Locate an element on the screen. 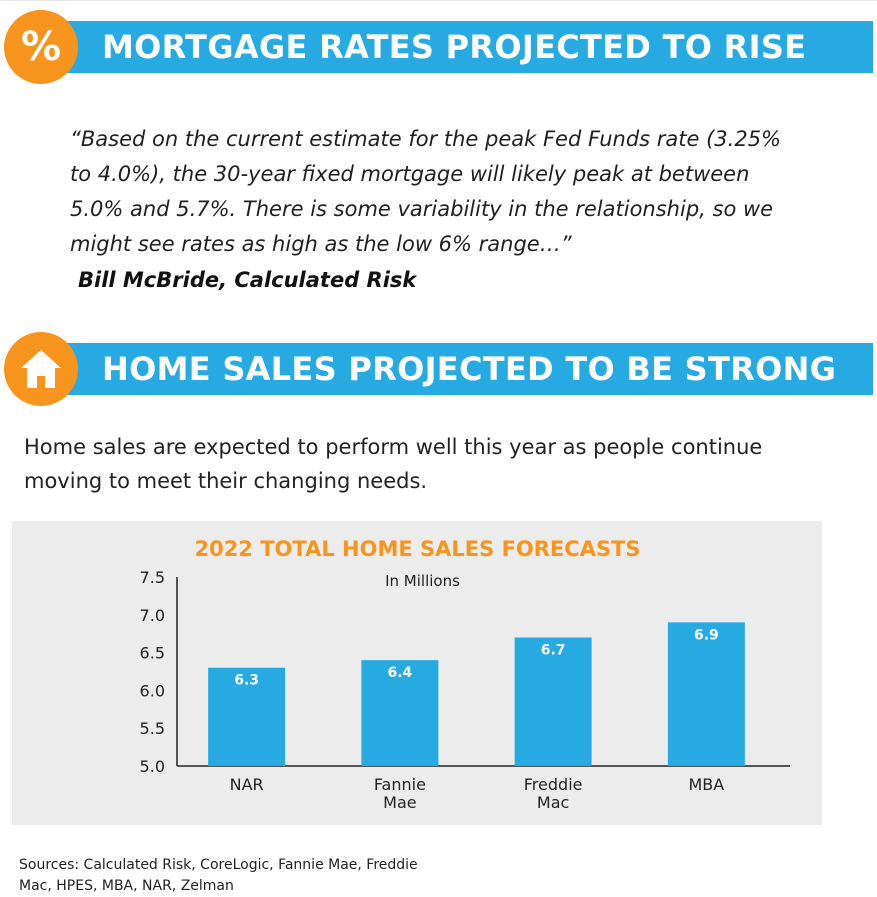 This screenshot has width=877, height=897. y-tick-label: 7.0 is located at coordinates (152, 615).